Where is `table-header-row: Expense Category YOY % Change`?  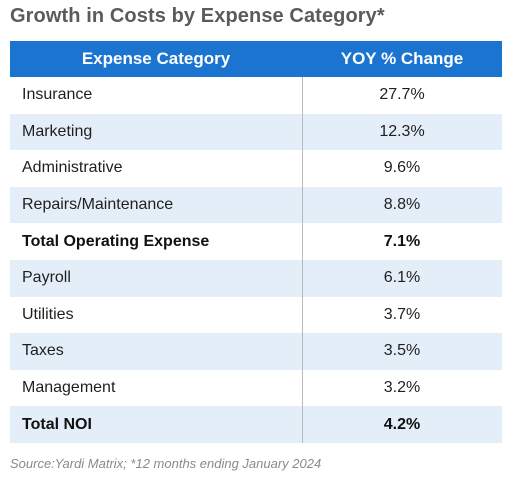 table-header-row: Expense Category YOY % Change is located at coordinates (256, 59).